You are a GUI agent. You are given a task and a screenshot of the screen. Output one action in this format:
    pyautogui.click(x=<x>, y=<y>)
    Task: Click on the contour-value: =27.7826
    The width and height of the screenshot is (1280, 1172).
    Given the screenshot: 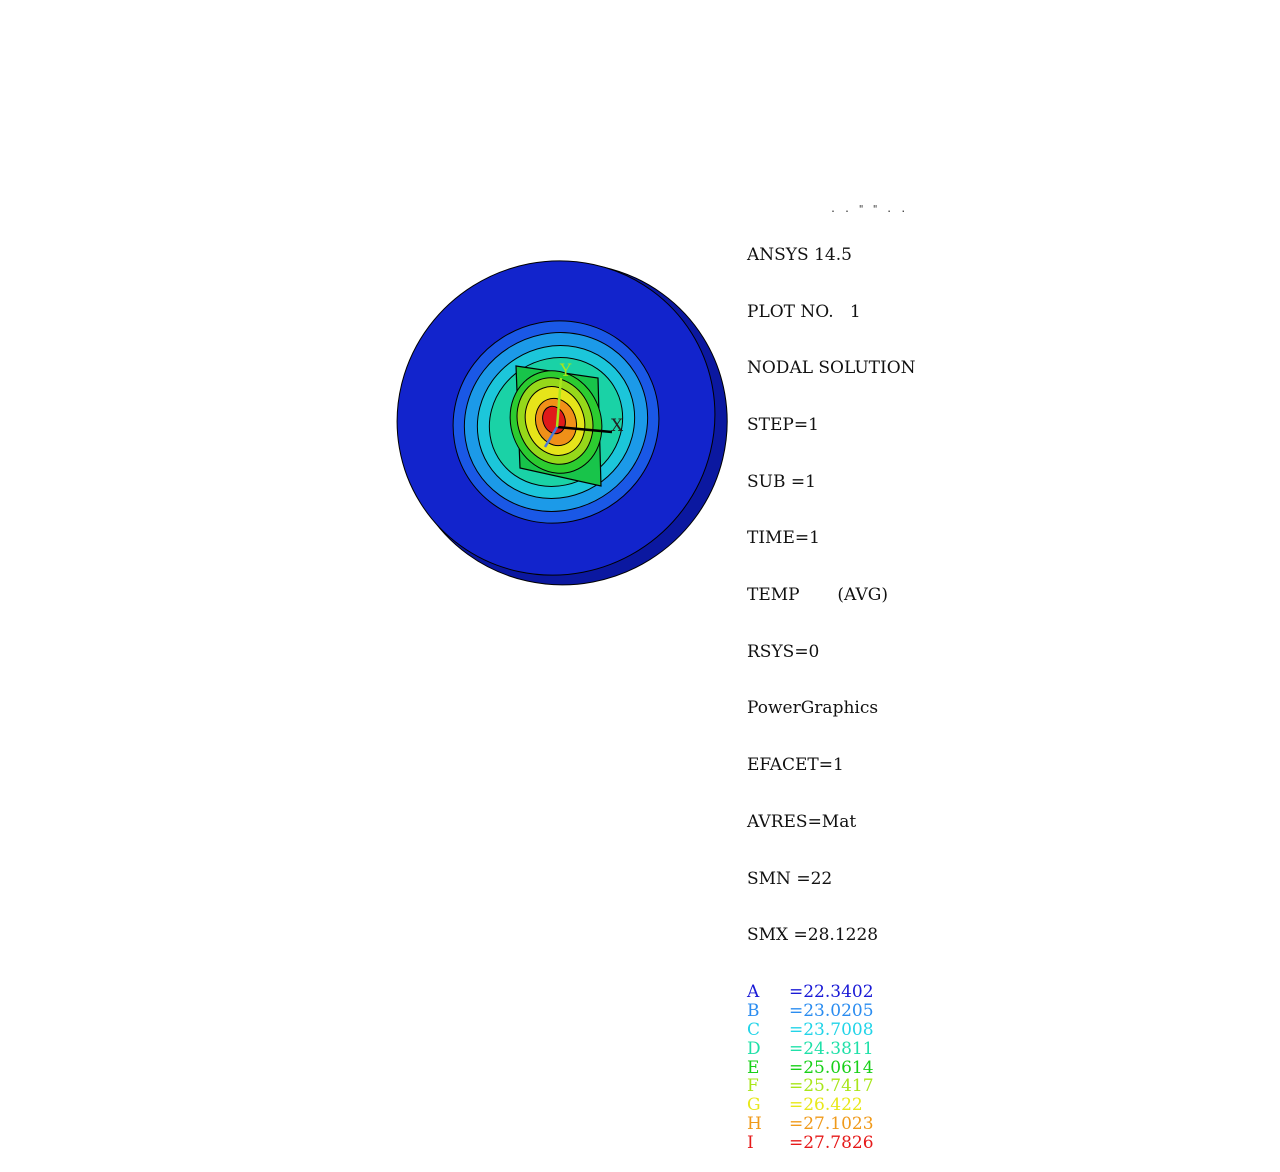 What is the action you would take?
    pyautogui.click(x=831, y=1143)
    